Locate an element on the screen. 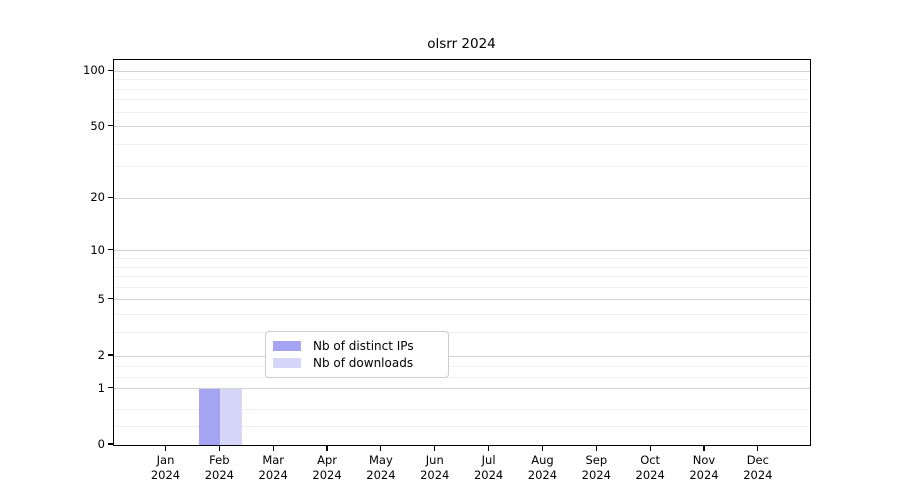  legend-label: Nb of downloads is located at coordinates (363, 363).